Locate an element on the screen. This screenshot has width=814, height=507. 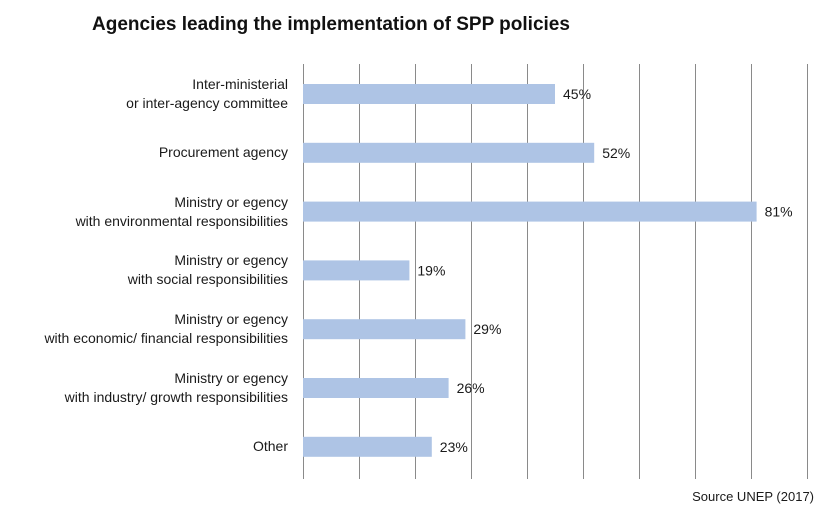
category-label-line: Inter-ministerial is located at coordinates (240, 84).